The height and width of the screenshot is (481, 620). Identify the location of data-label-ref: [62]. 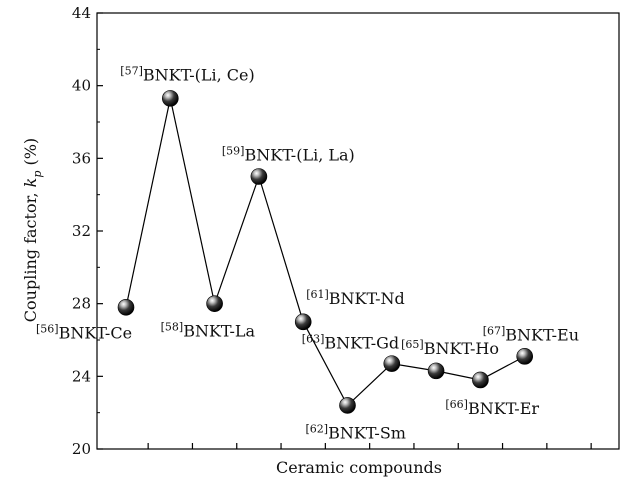
(317, 428).